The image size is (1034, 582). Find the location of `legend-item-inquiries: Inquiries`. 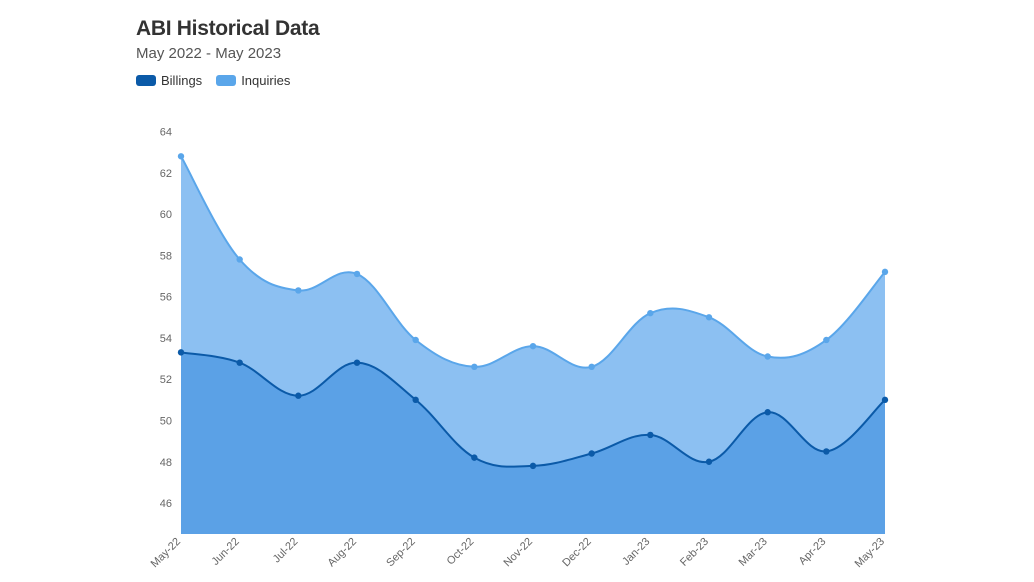

legend-item-inquiries: Inquiries is located at coordinates (253, 80).